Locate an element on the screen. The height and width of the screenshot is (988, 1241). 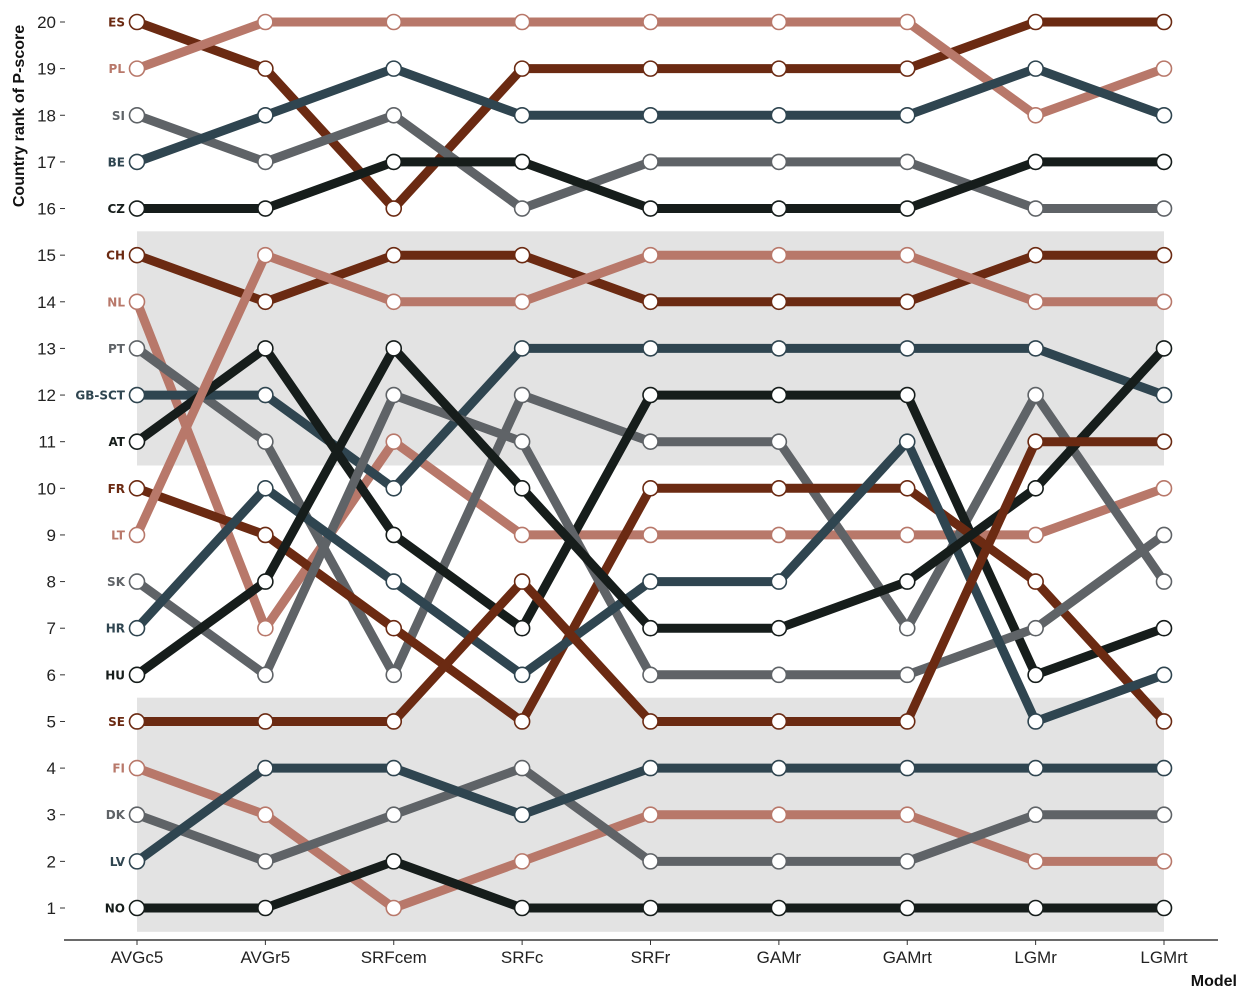
country-label: LV is located at coordinates (118, 862).